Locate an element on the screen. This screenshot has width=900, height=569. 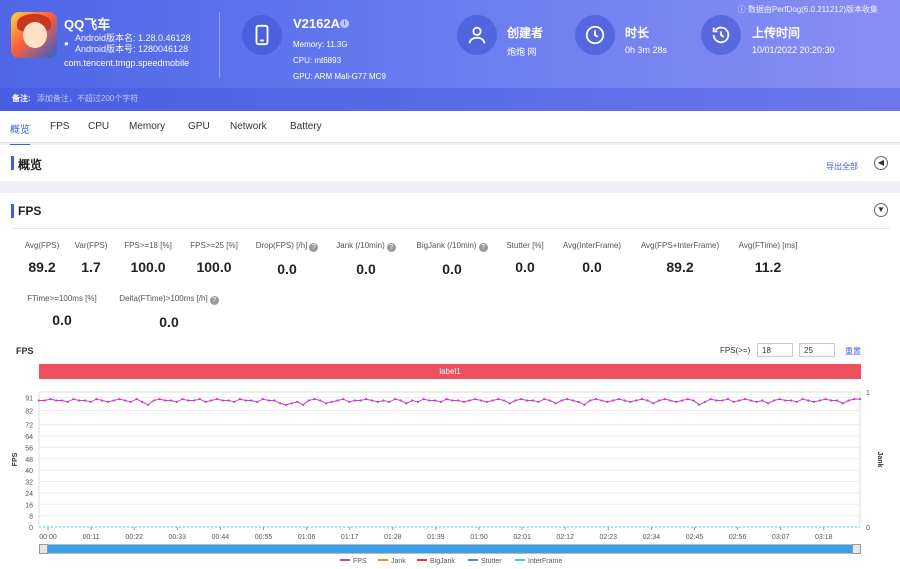
chart-title: FPS is located at coordinates (25, 351).